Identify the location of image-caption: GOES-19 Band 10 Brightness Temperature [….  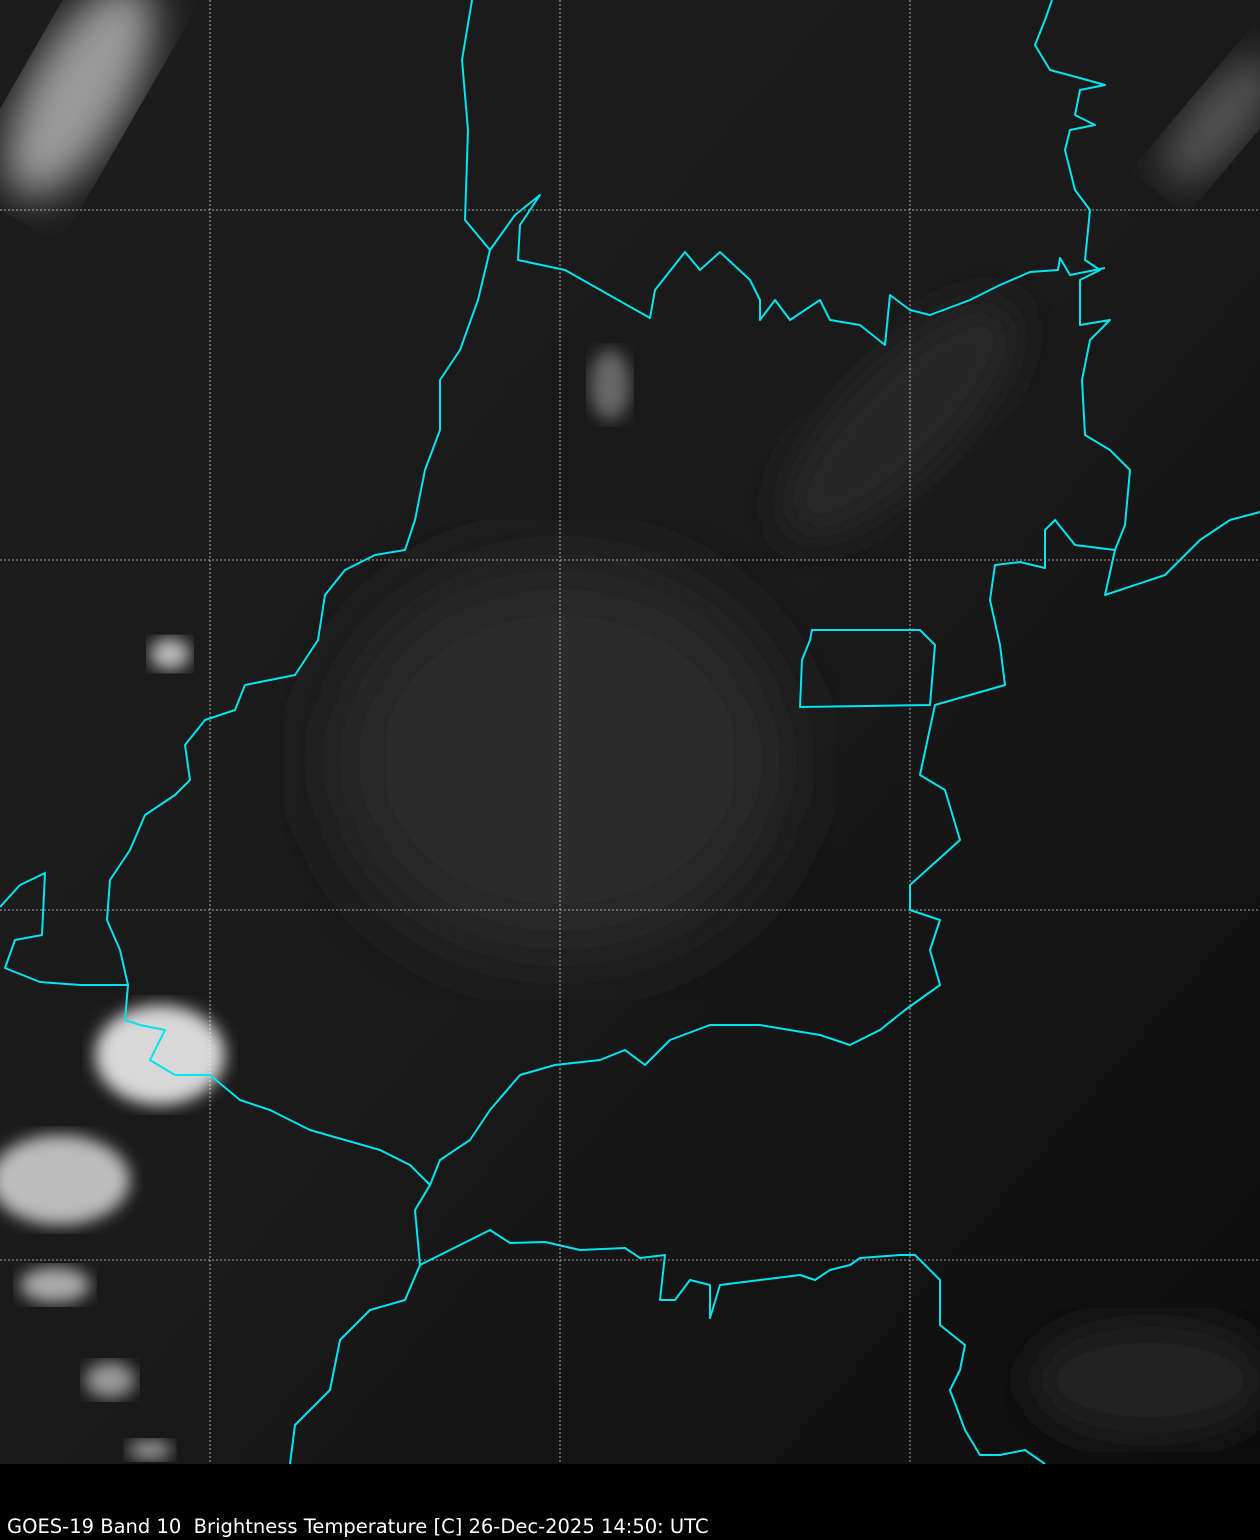
(358, 1526).